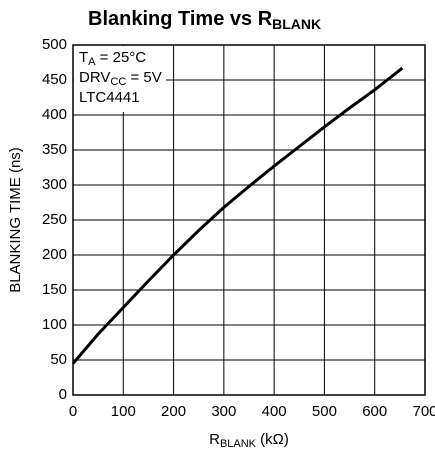 This screenshot has height=457, width=435. What do you see at coordinates (423, 411) in the screenshot?
I see `x-tick-label: 700` at bounding box center [423, 411].